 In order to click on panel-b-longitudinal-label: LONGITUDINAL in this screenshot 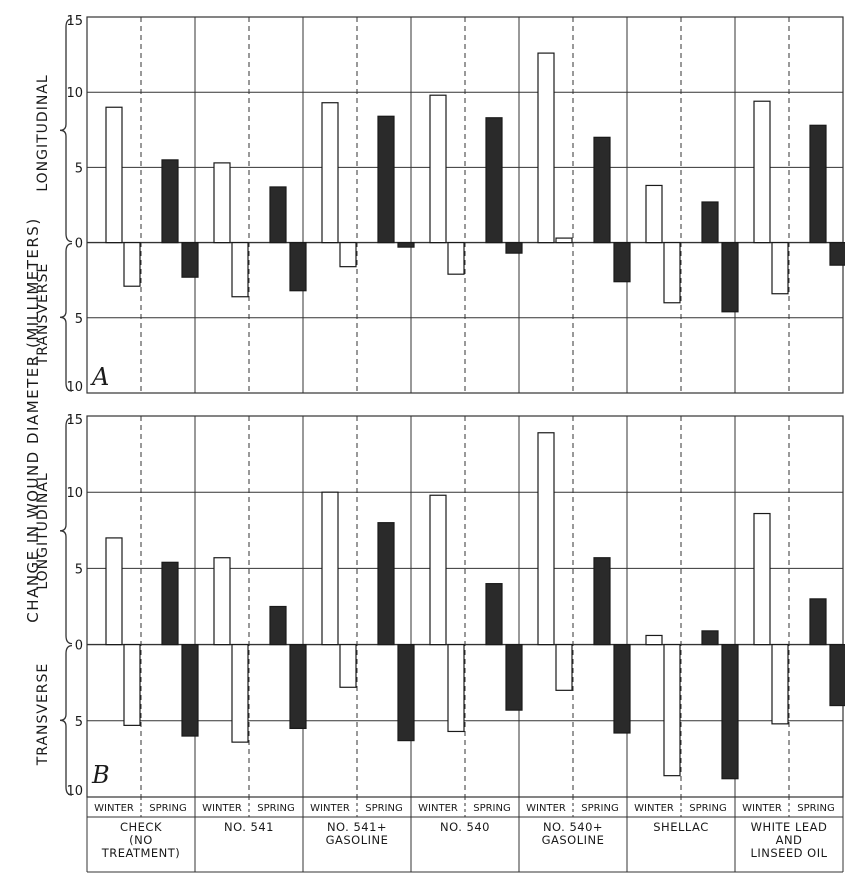, I will do `click(43, 530)`.